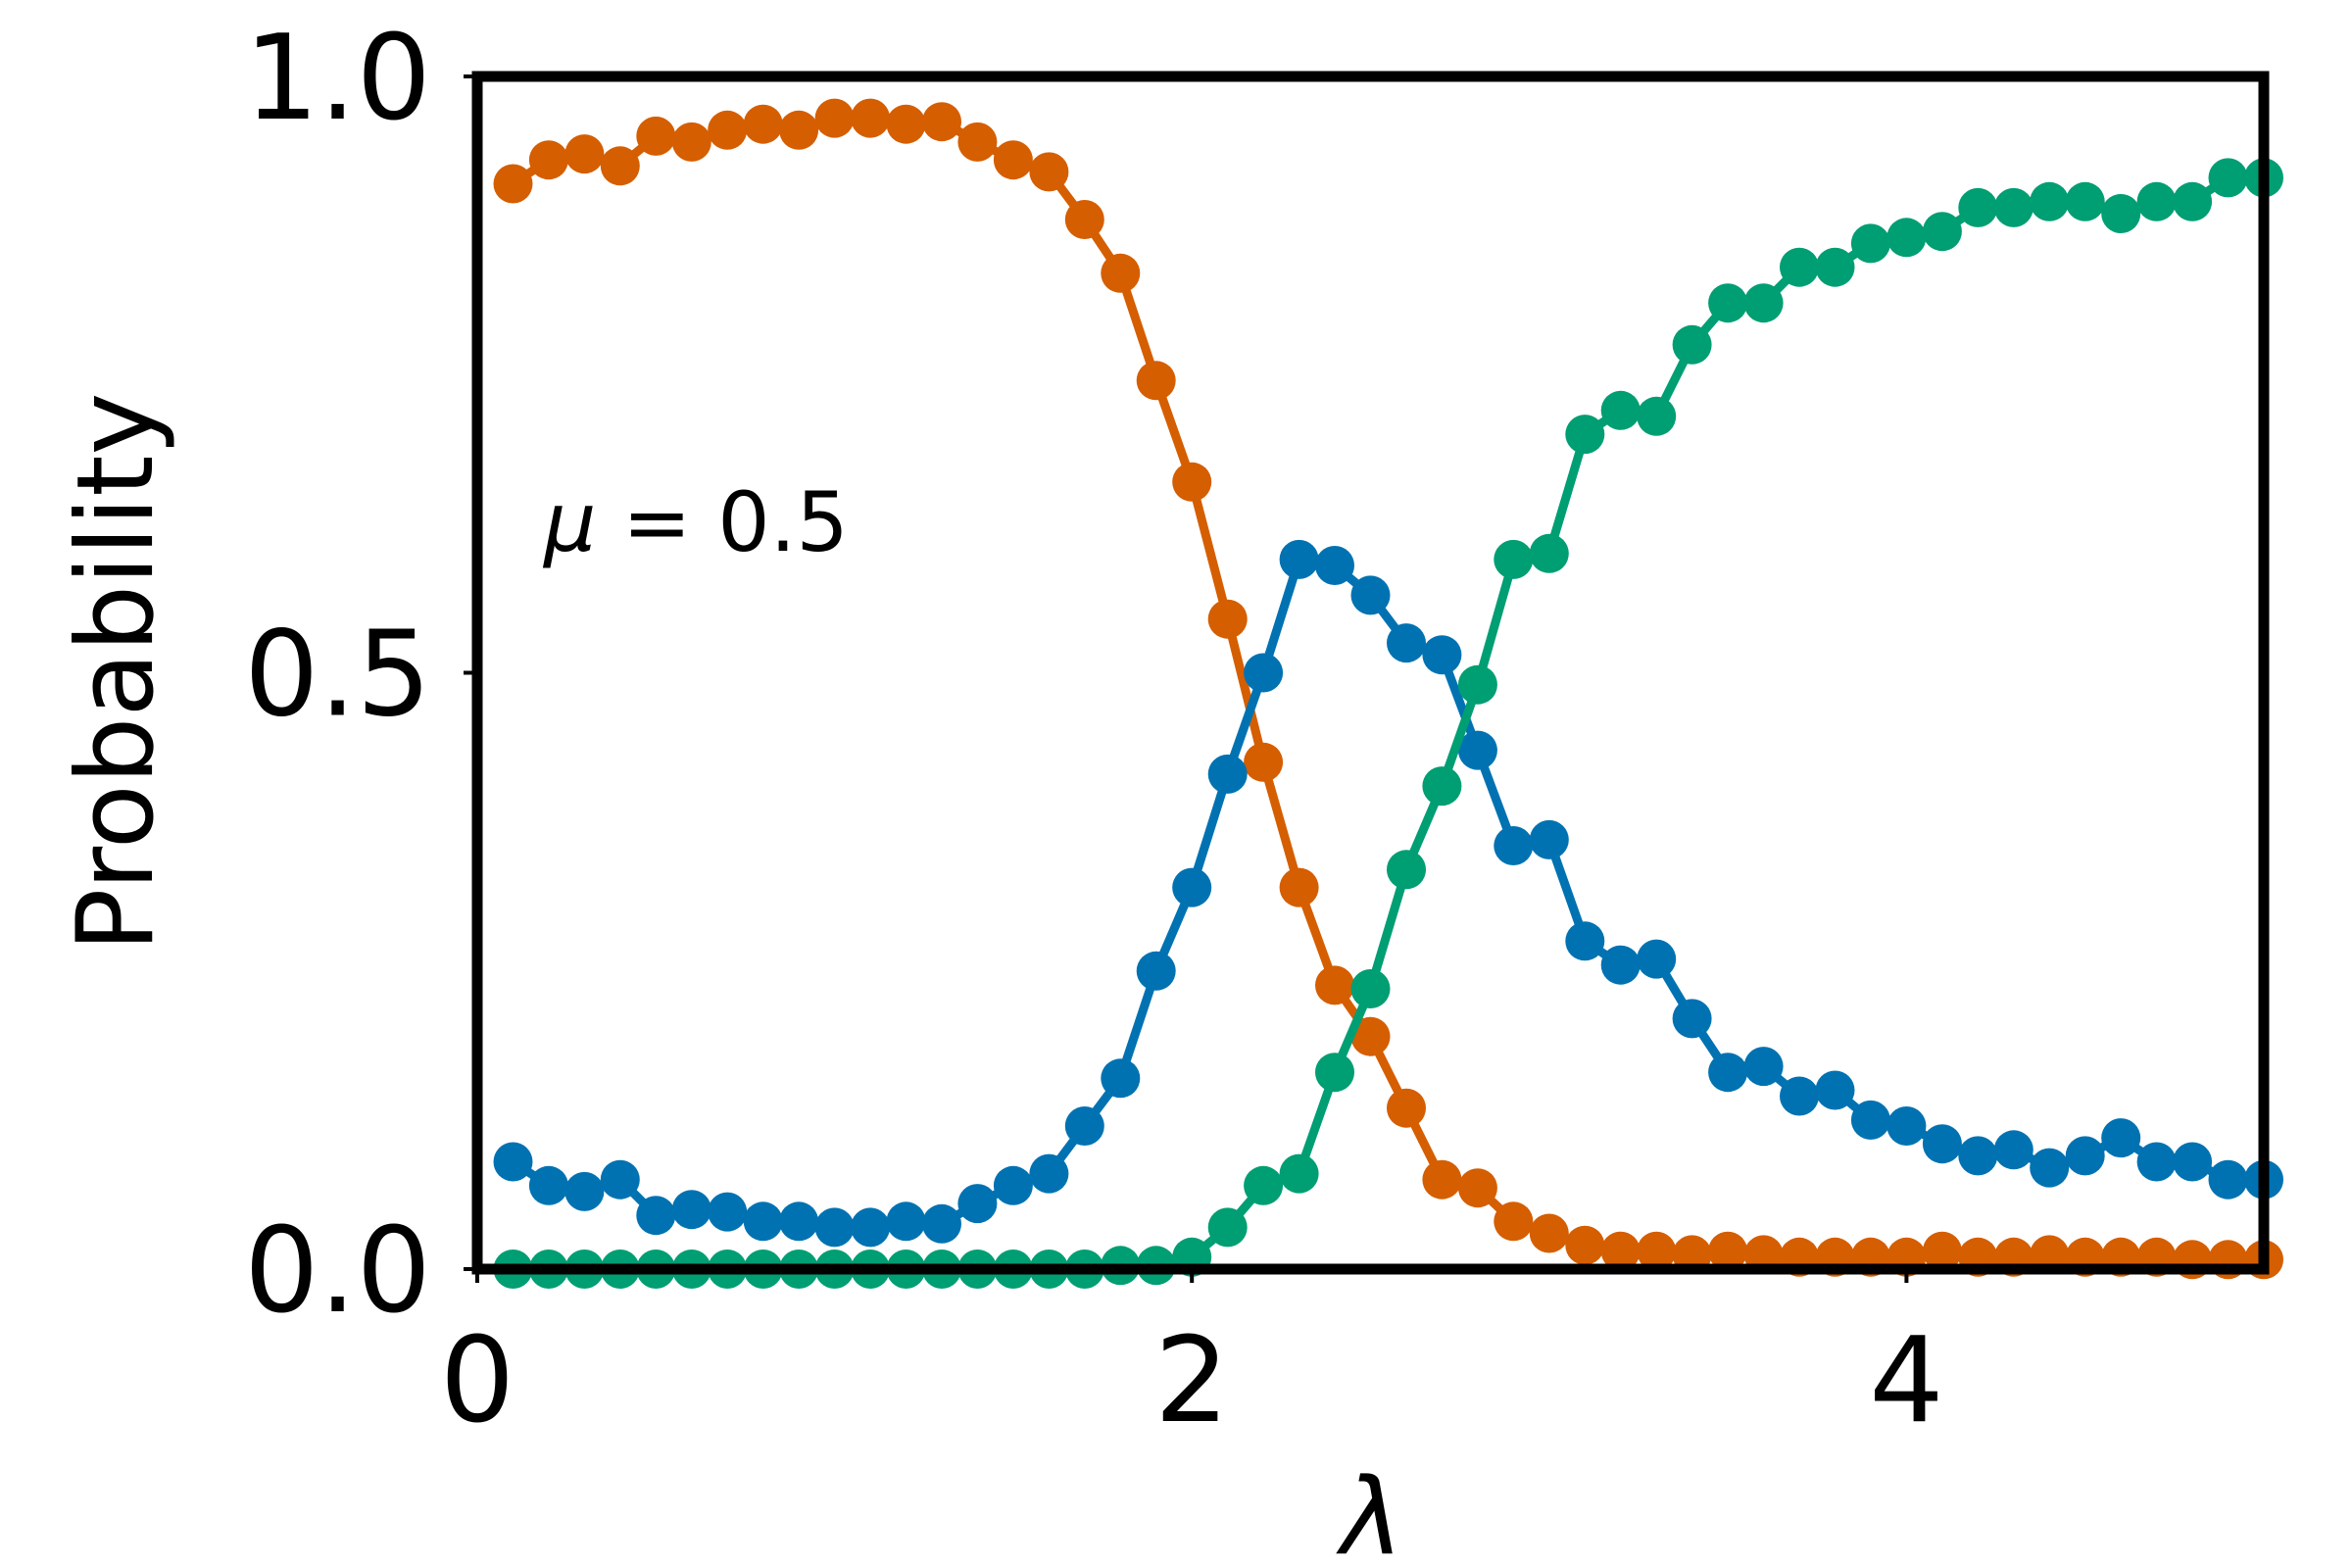 Image resolution: width=2352 pixels, height=1568 pixels. What do you see at coordinates (116, 673) in the screenshot?
I see `y-axis-label: Probability` at bounding box center [116, 673].